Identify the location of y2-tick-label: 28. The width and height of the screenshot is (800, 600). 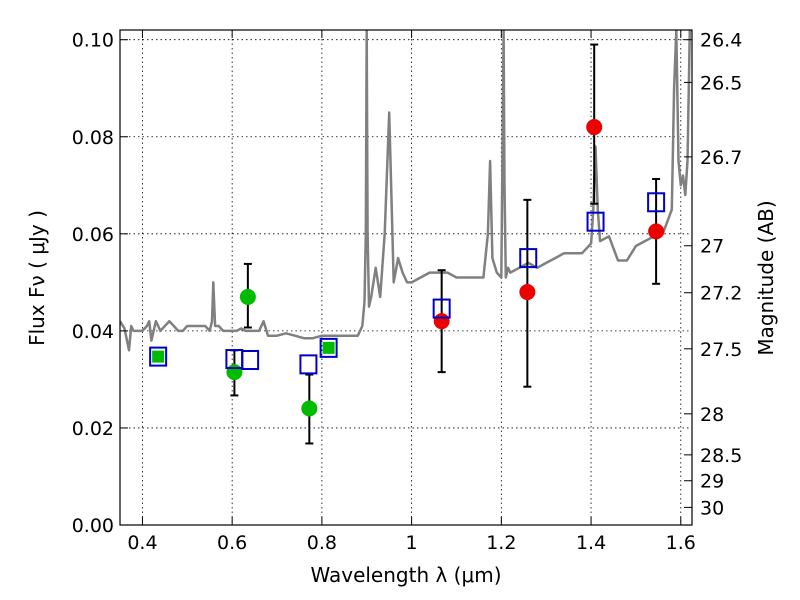
(712, 415).